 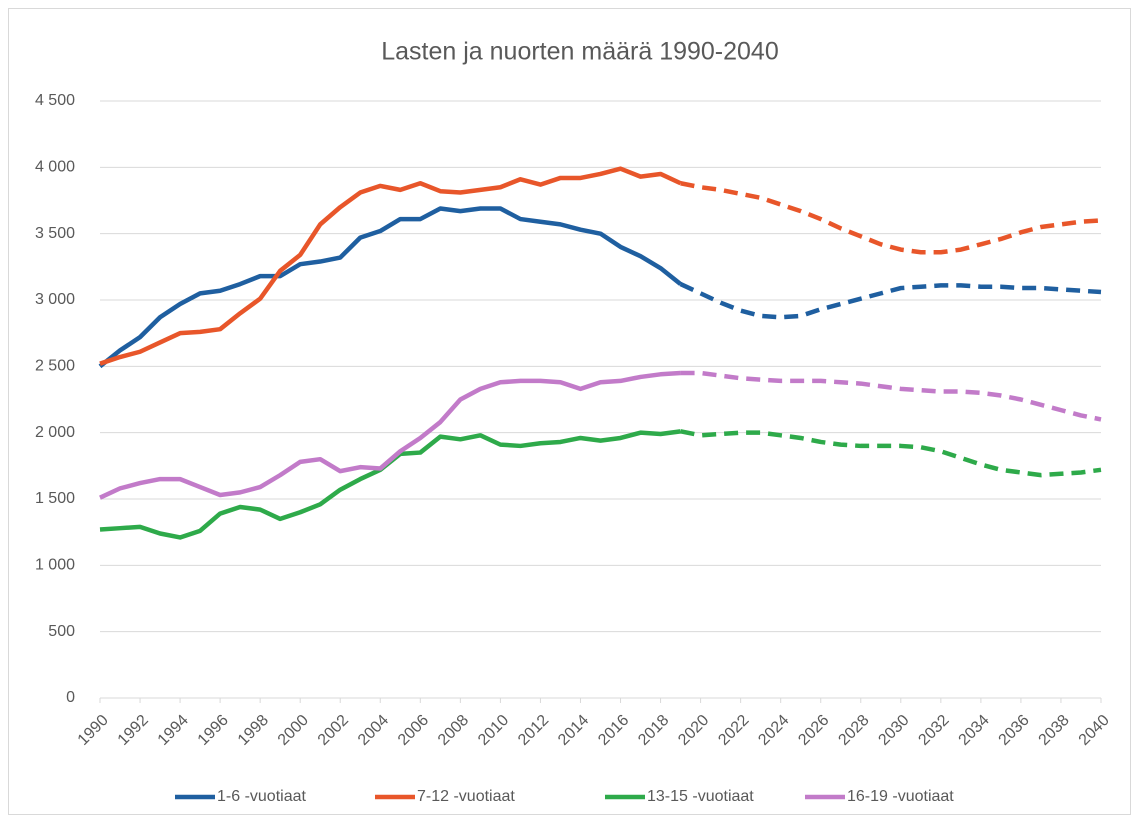 I want to click on y-tick-label: 3 500, so click(x=55, y=233).